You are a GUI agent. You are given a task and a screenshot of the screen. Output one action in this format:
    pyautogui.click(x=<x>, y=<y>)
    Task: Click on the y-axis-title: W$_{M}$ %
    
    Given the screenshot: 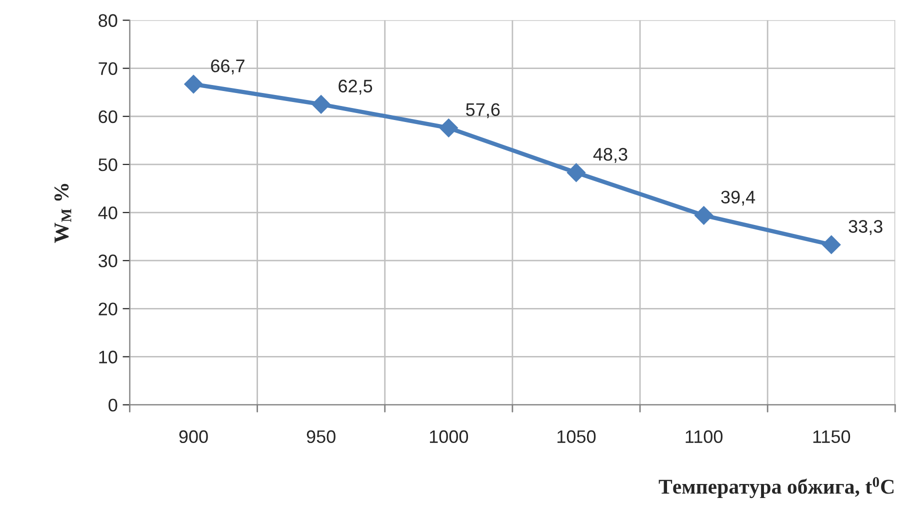 What is the action you would take?
    pyautogui.click(x=63, y=213)
    